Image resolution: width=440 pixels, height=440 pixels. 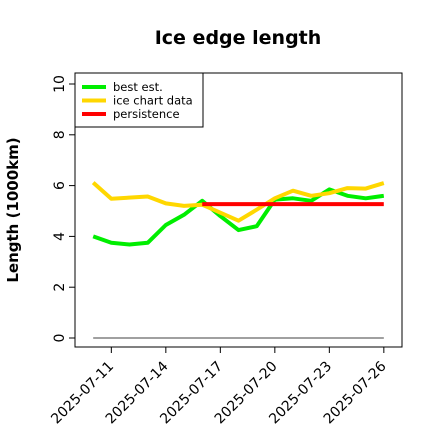 What do you see at coordinates (60, 185) in the screenshot?
I see `y-tick-label: 6` at bounding box center [60, 185].